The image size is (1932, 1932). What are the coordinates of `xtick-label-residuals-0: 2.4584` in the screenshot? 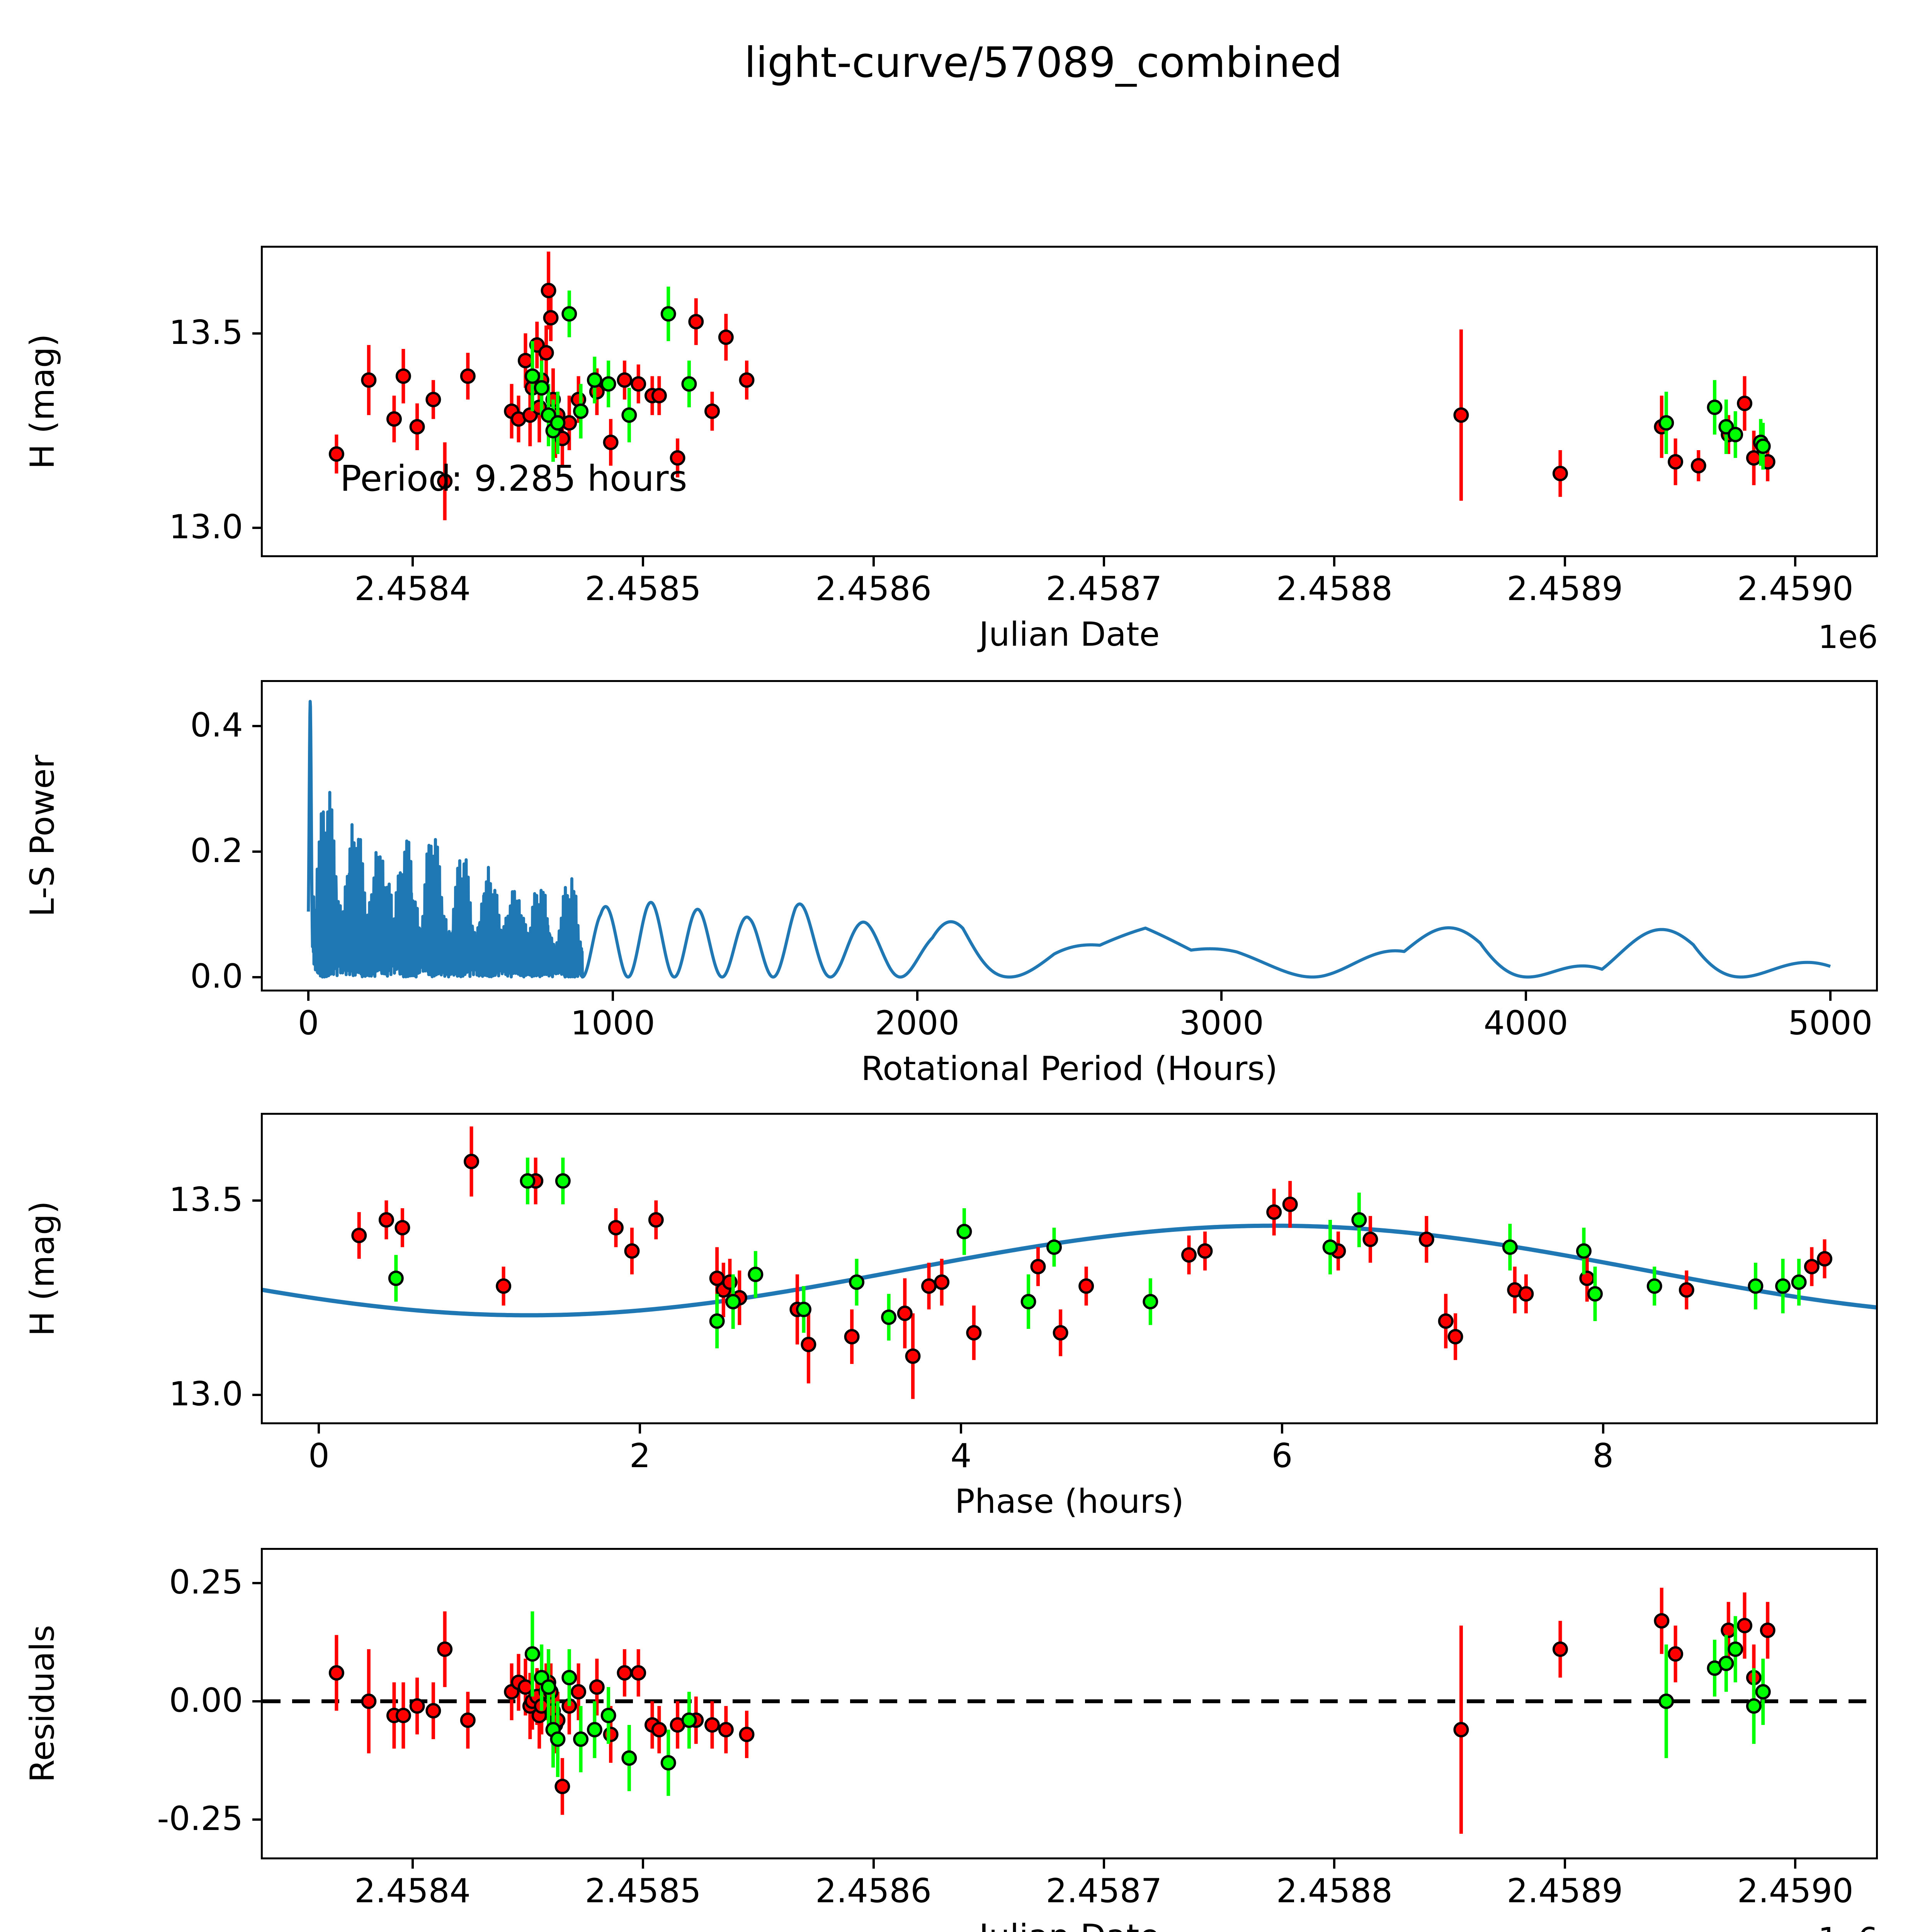 It's located at (413, 1891).